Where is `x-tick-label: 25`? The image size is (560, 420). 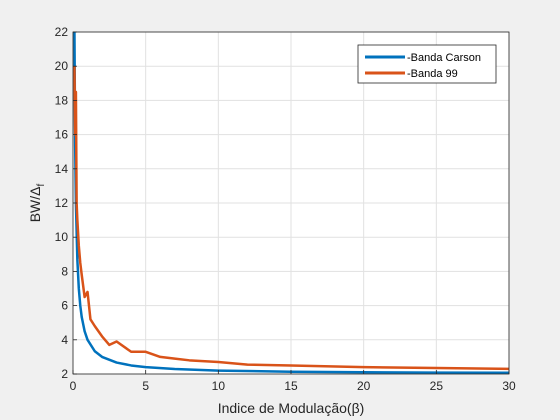 x-tick-label: 25 is located at coordinates (437, 386).